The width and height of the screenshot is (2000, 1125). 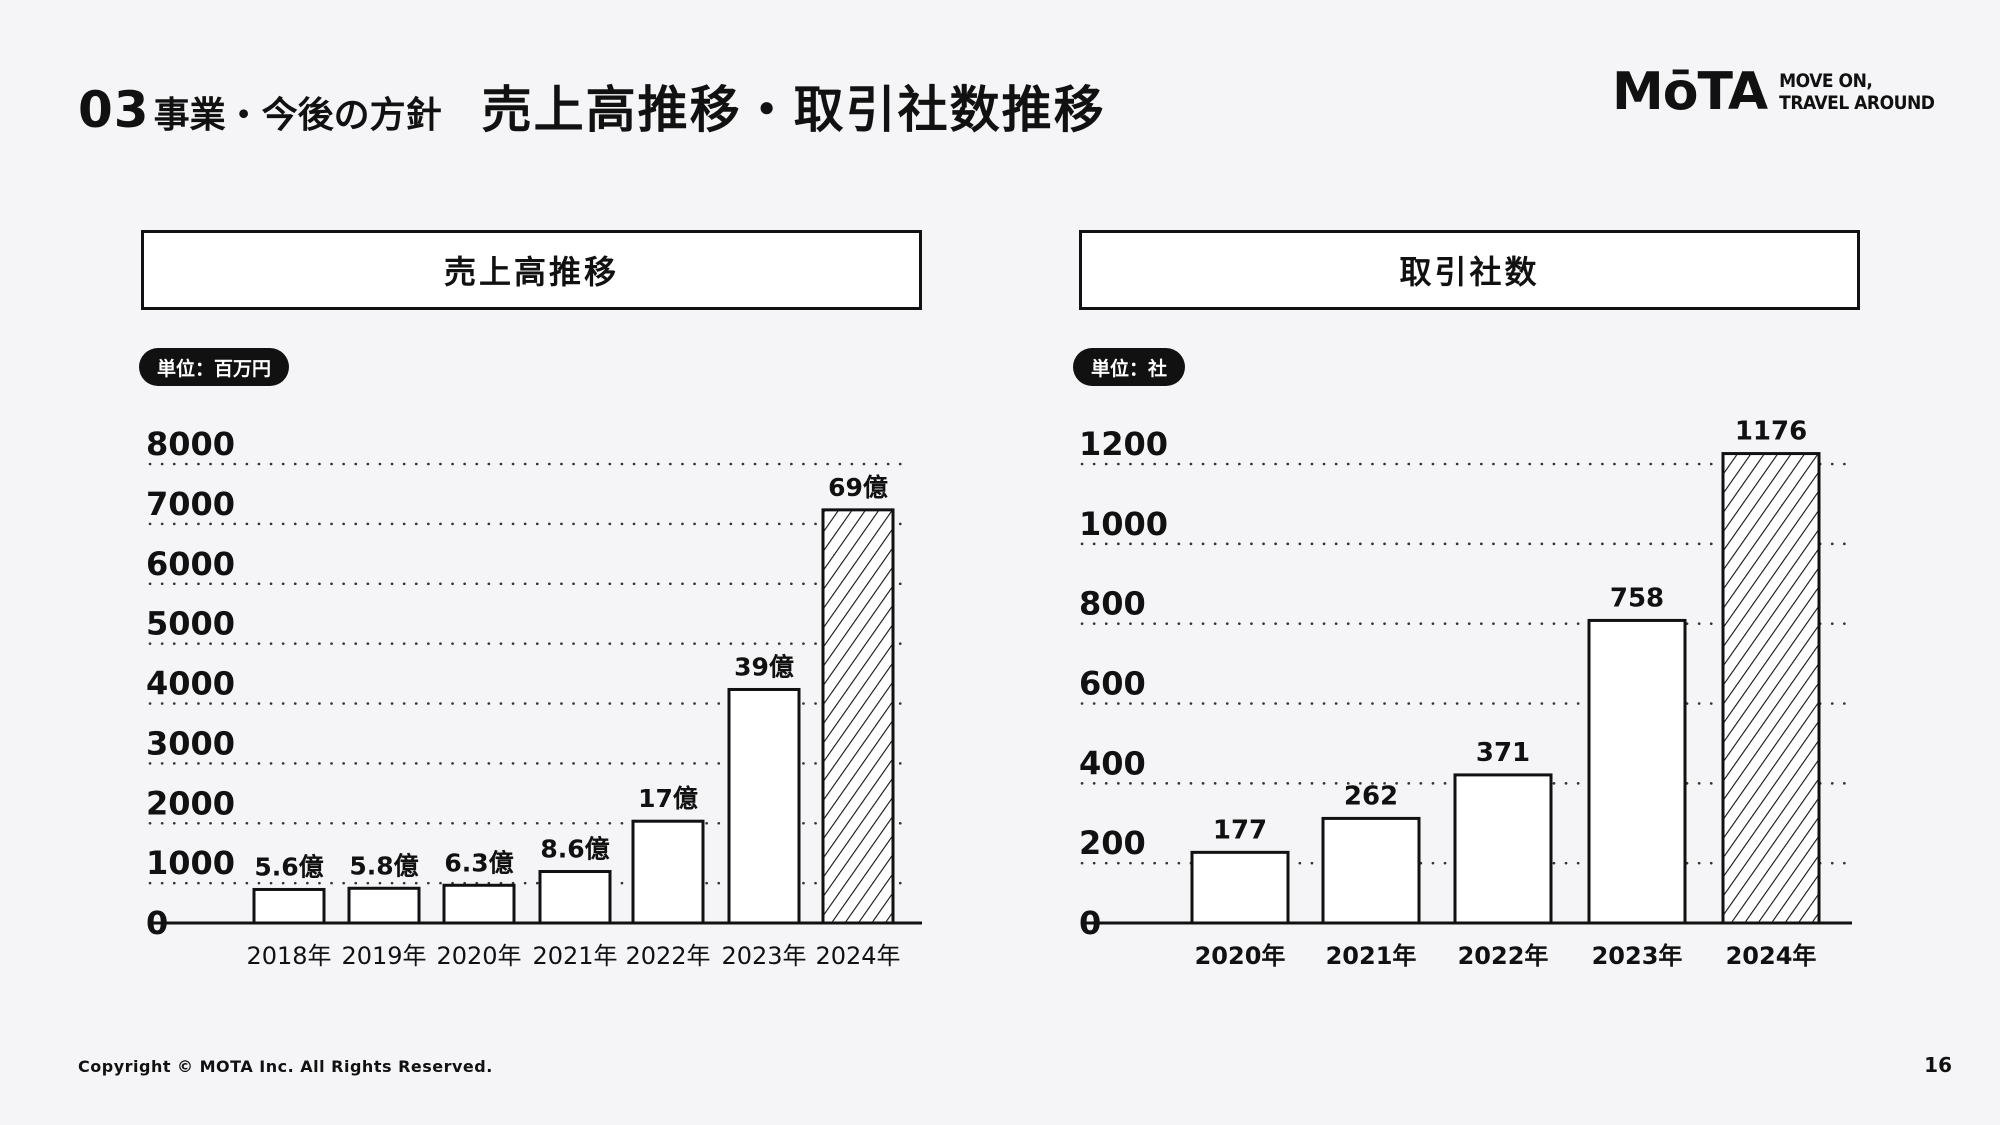 What do you see at coordinates (383, 865) in the screenshot?
I see `chart-1-data-label: 5.8億` at bounding box center [383, 865].